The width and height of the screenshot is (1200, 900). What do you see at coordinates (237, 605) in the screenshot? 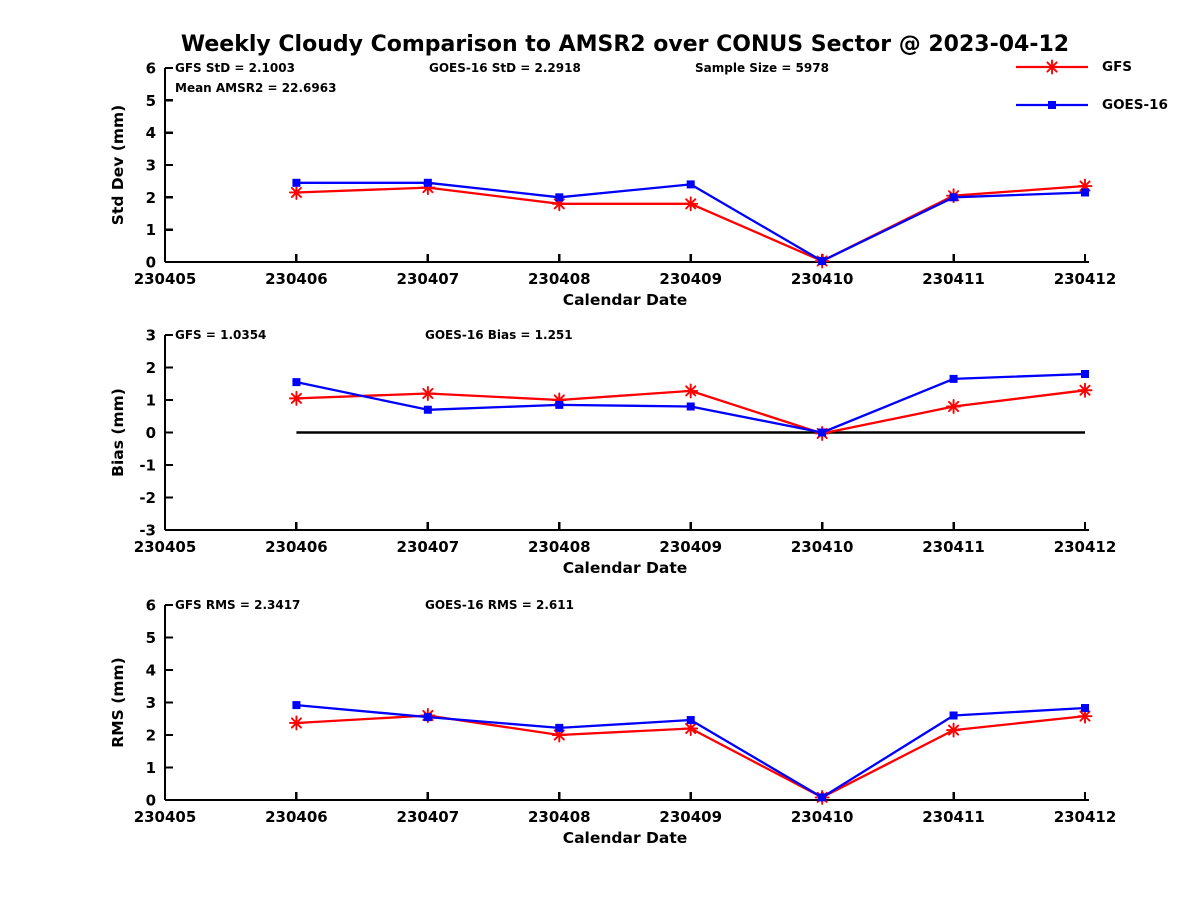
I see `annotation-text: GFS RMS = 2.3417` at bounding box center [237, 605].